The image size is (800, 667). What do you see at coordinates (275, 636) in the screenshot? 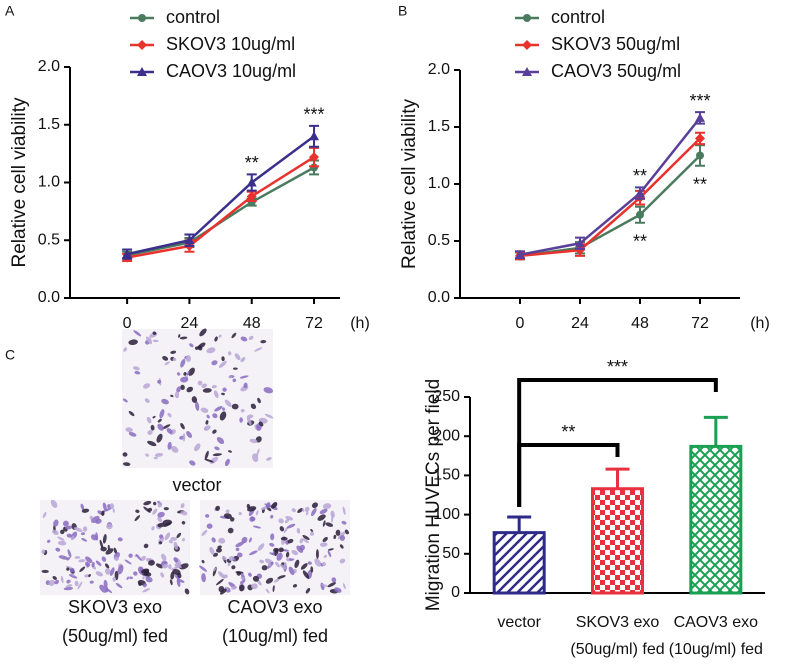
I see `micrograph-caption: (10ug/ml) fed` at bounding box center [275, 636].